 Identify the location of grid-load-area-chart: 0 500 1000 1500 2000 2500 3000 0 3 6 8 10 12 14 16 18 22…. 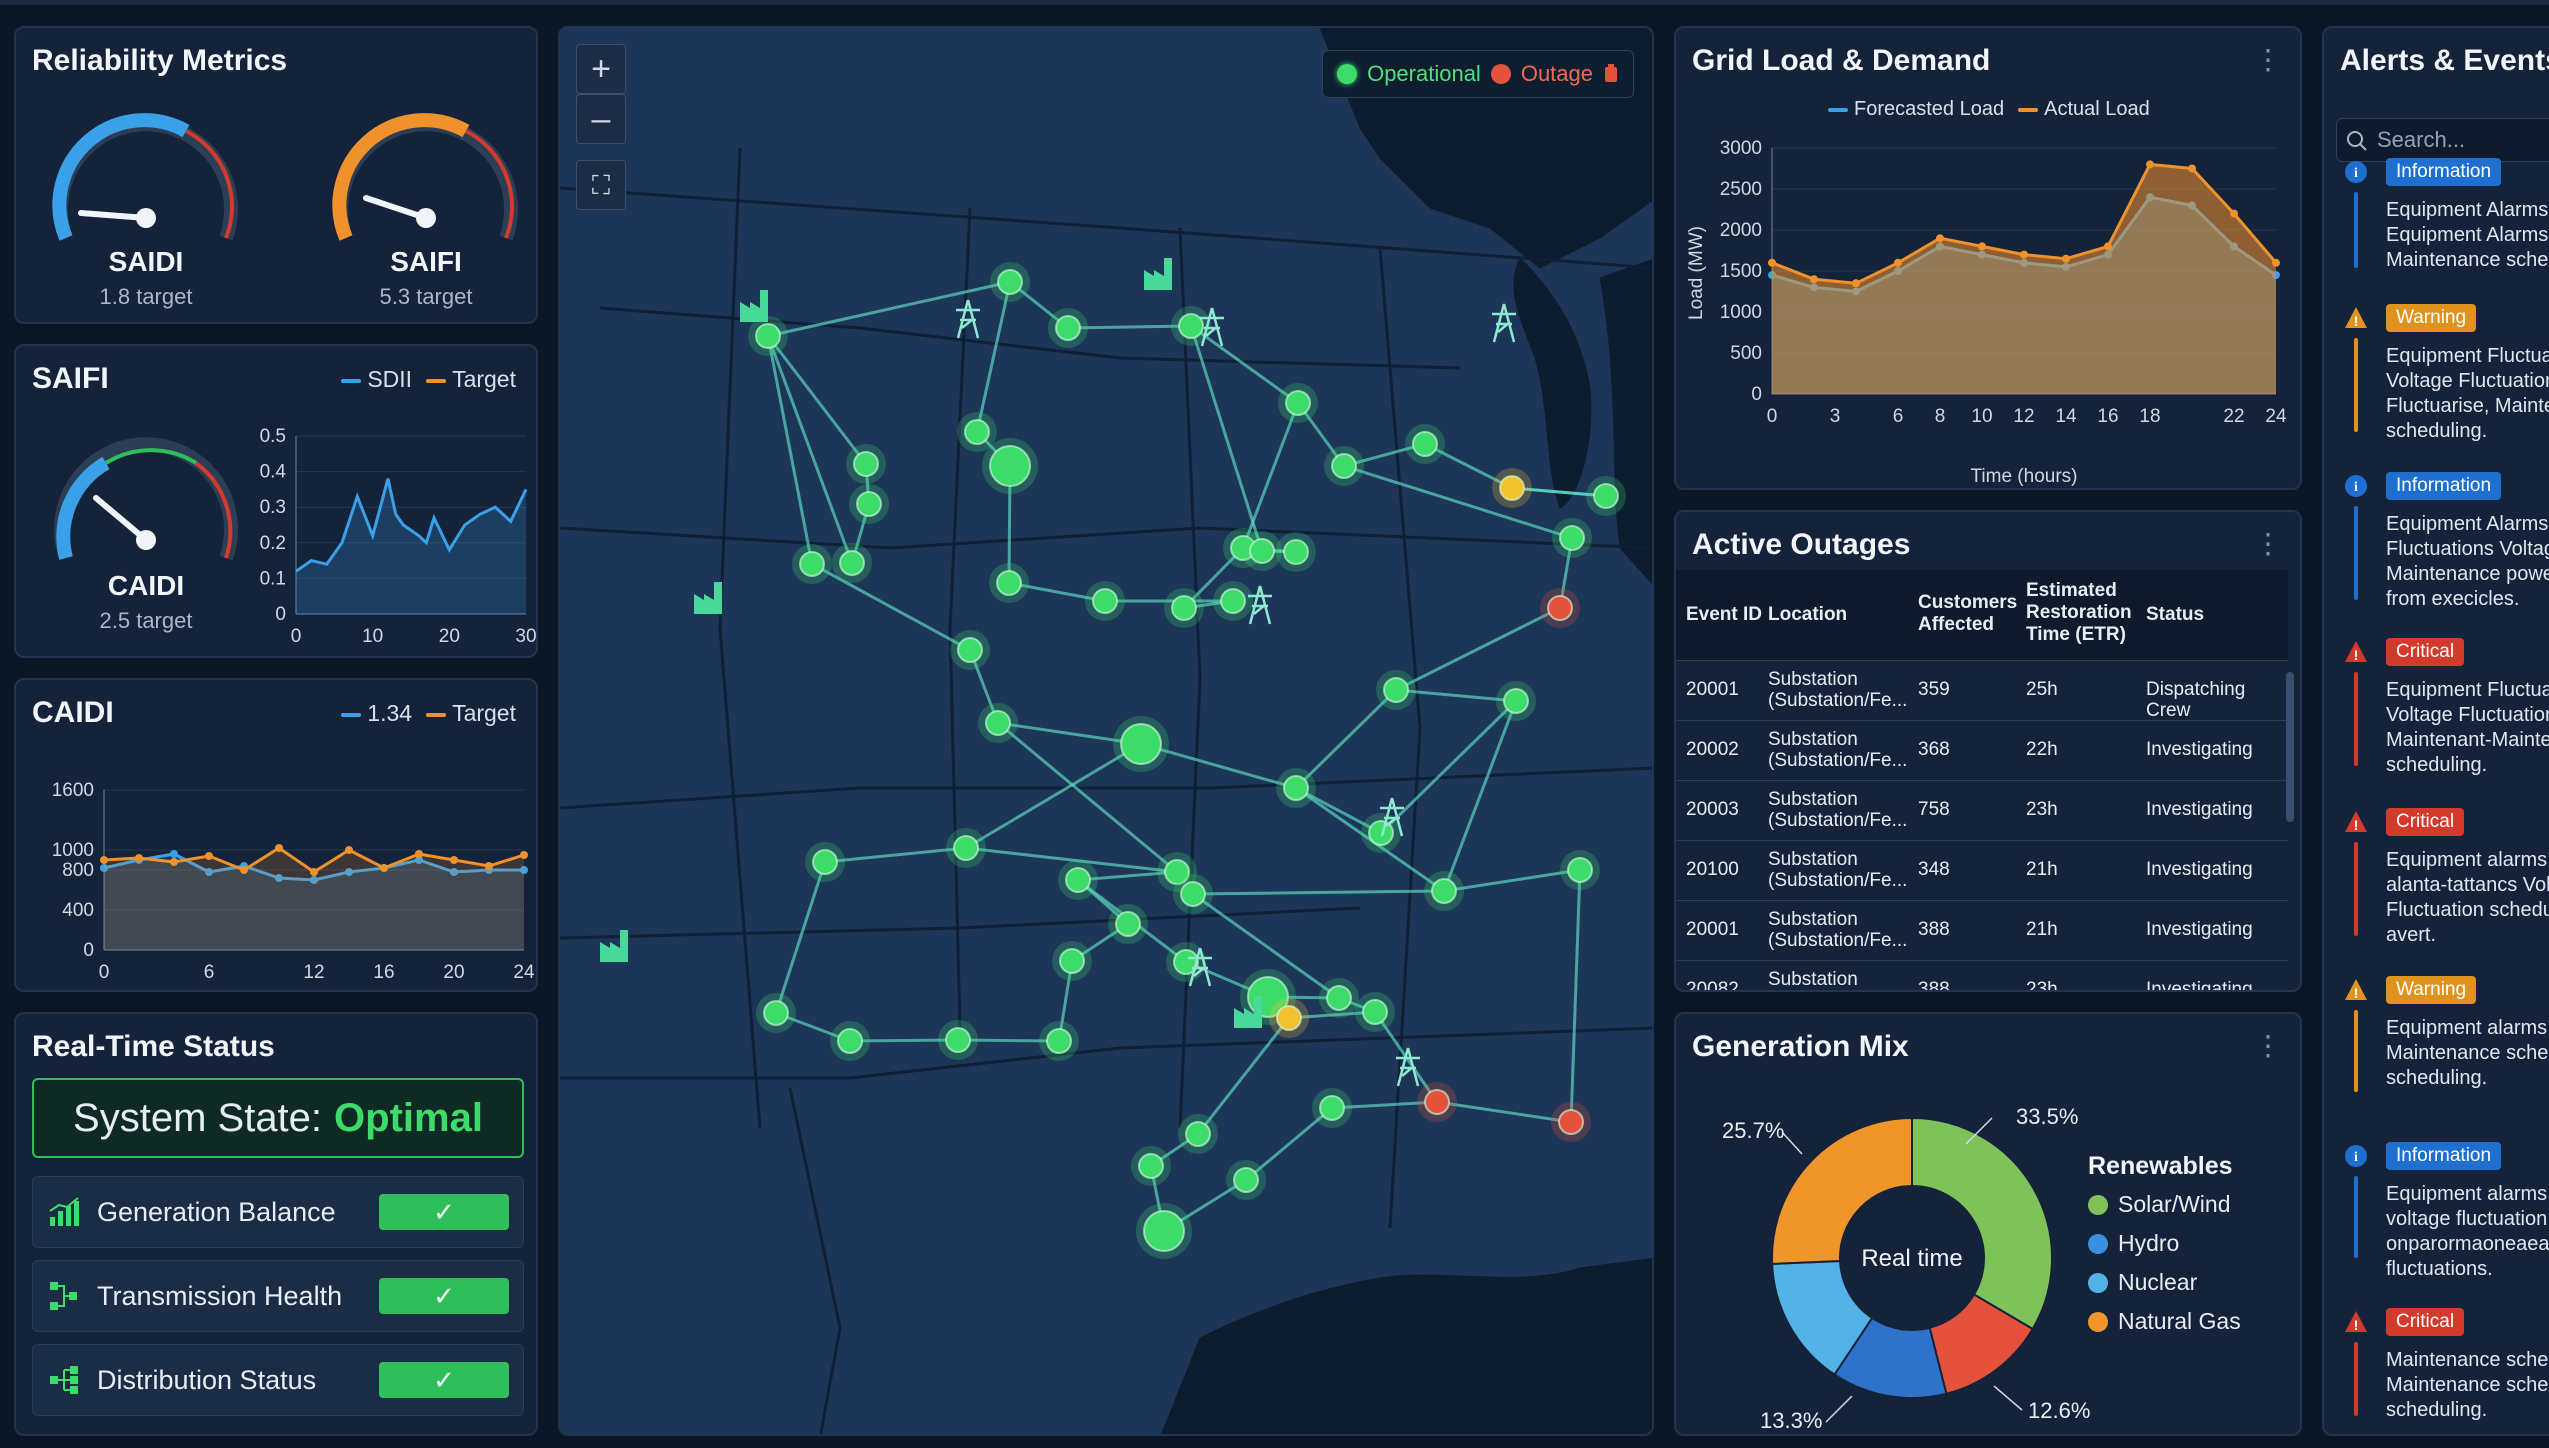
(1986, 312).